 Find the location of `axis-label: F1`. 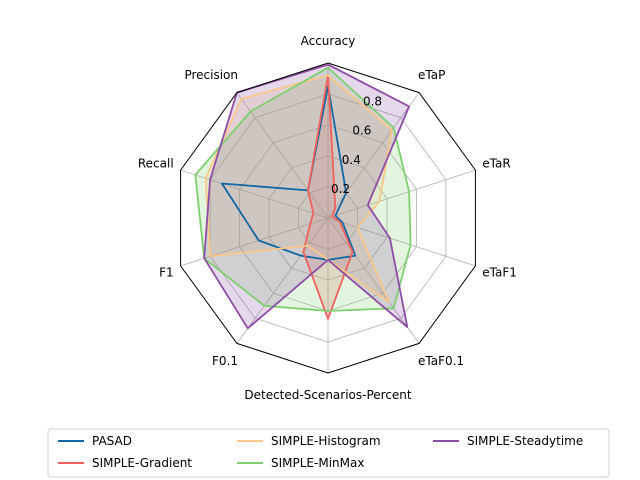

axis-label: F1 is located at coordinates (166, 273).